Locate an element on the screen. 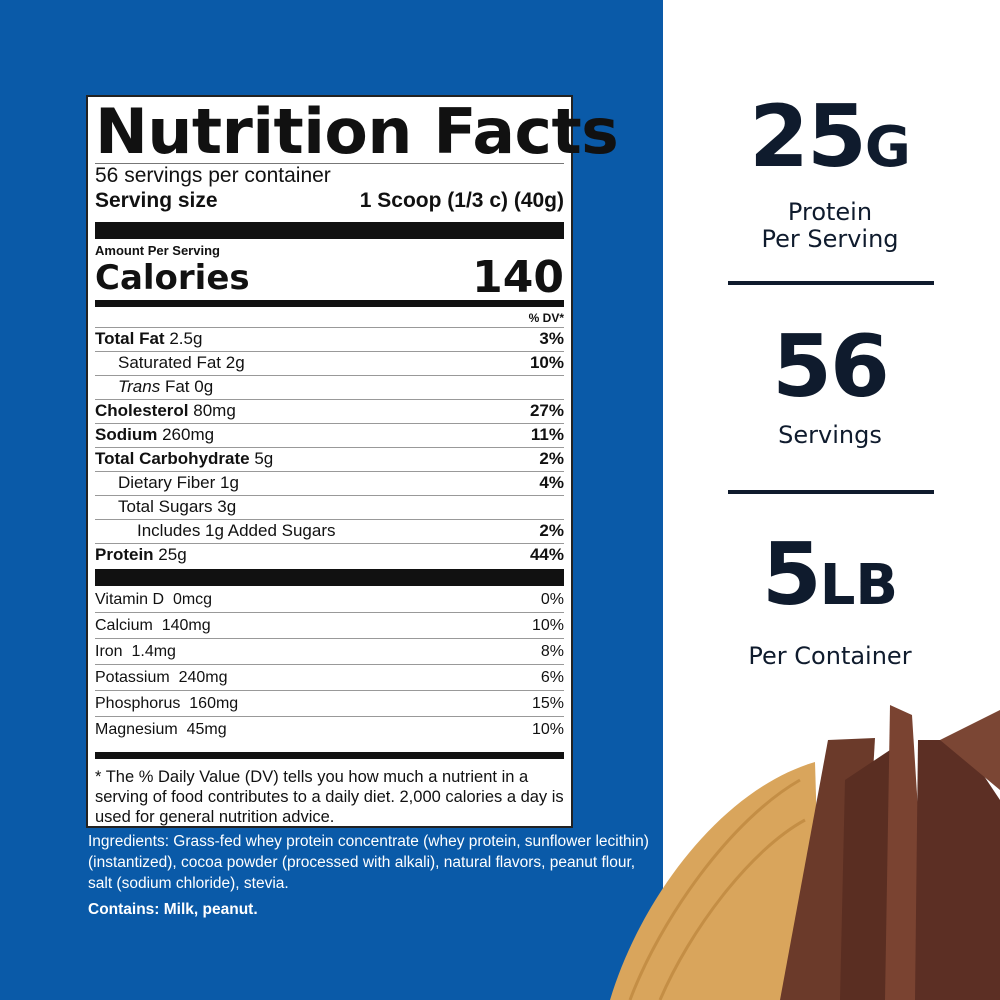 This screenshot has width=1000, height=1000. vitamin-row: Vitamin D 0mcg 0% is located at coordinates (329, 599).